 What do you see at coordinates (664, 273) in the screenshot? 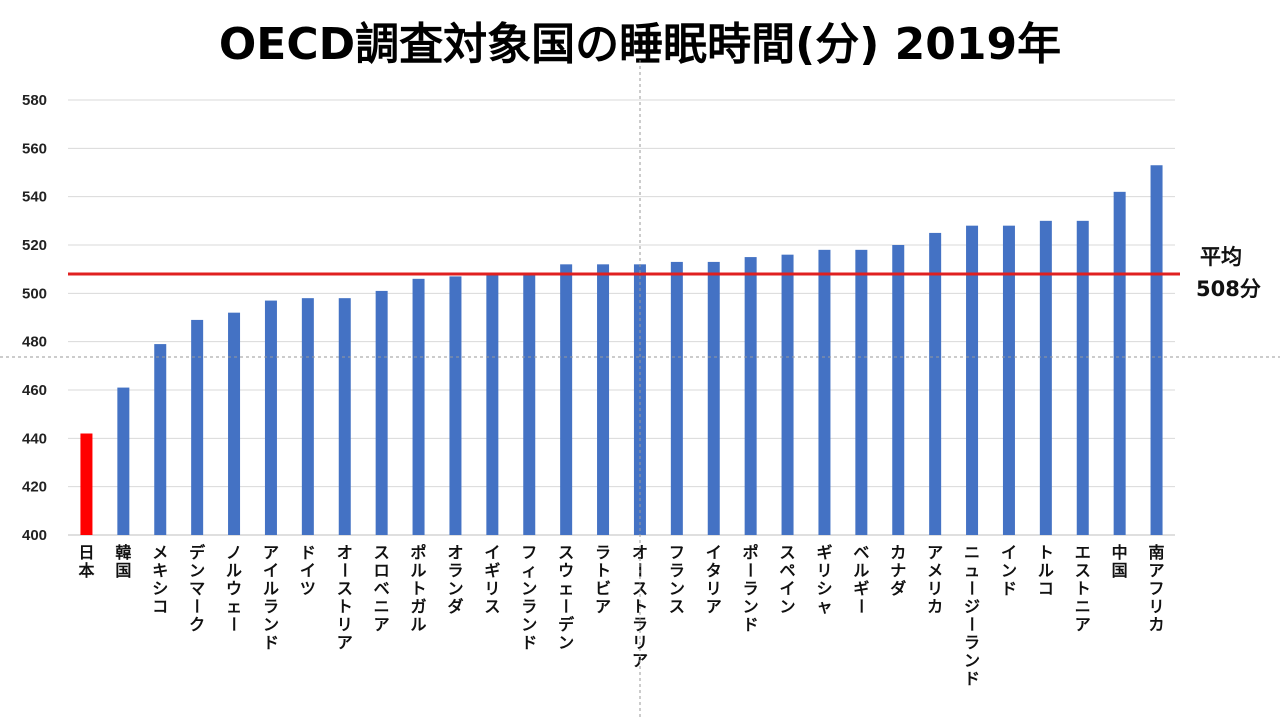
I see `average-annotation: 平均 508分` at bounding box center [664, 273].